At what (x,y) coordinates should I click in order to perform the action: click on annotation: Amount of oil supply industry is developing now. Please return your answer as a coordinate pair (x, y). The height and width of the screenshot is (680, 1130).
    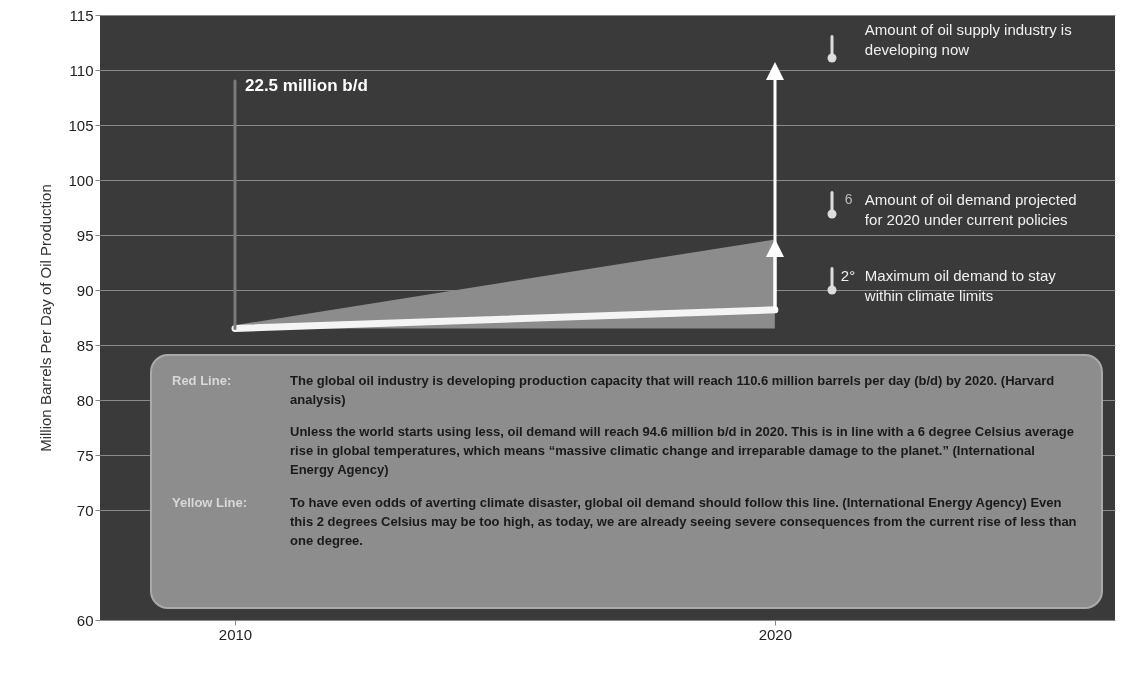
    Looking at the image, I should click on (968, 39).